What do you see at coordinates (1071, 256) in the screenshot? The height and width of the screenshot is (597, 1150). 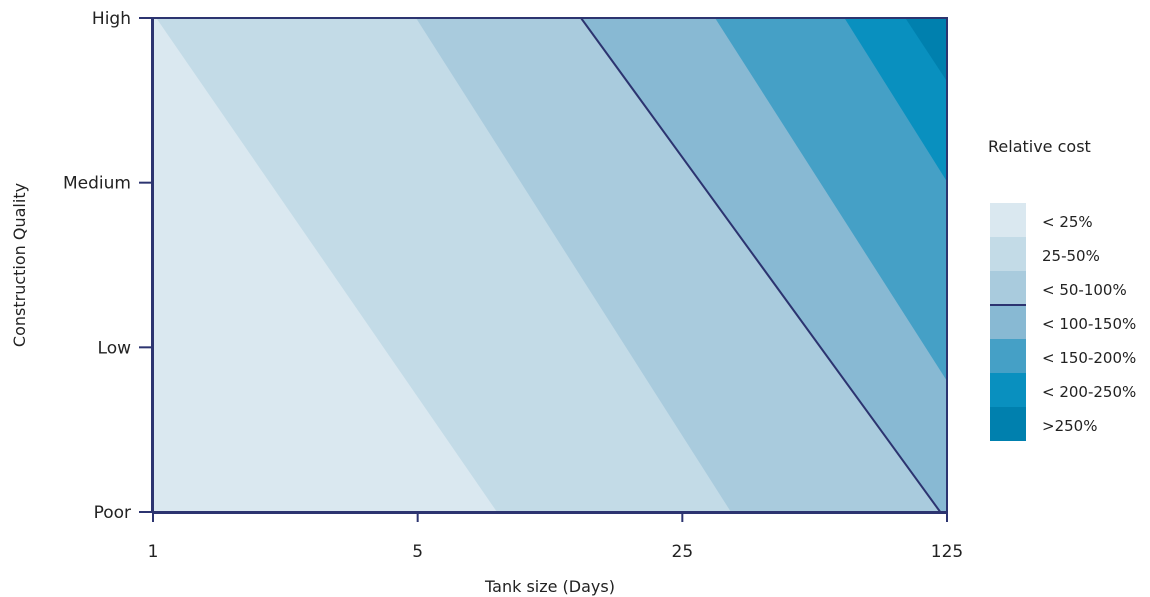 I see `legend-label: 25-50%` at bounding box center [1071, 256].